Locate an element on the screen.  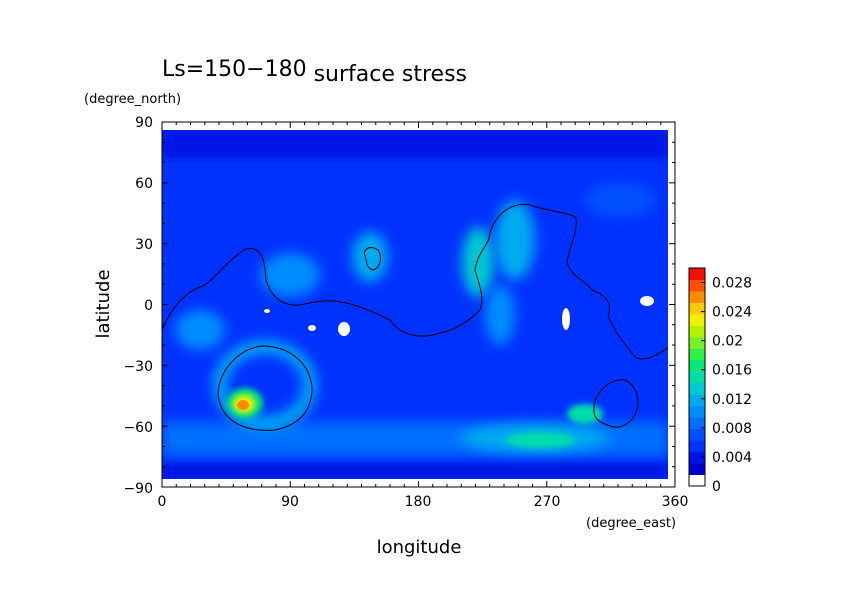
y-axis-label: latitude is located at coordinates (103, 303).